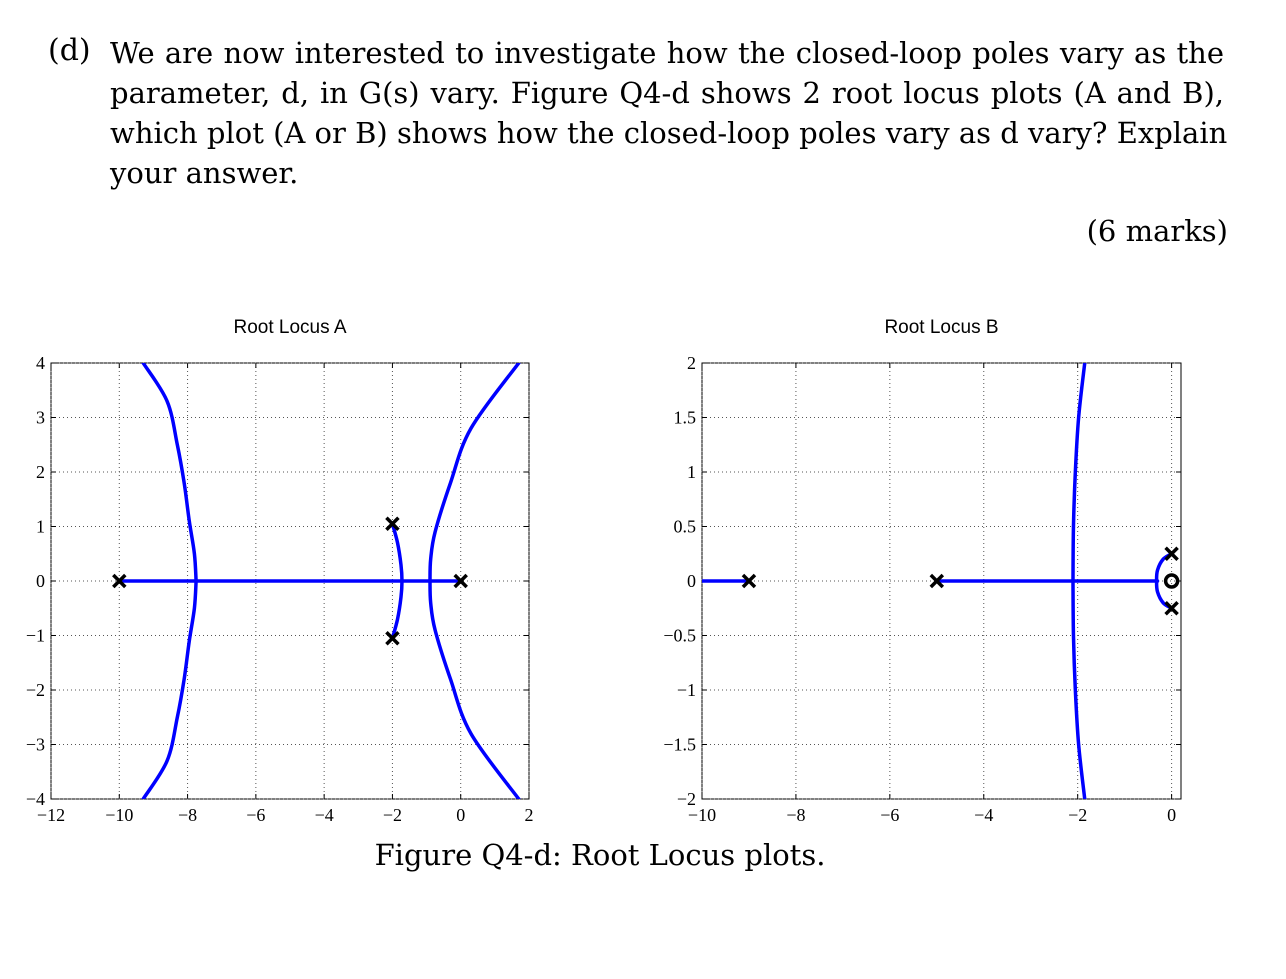 The image size is (1286, 979). Describe the element at coordinates (529, 815) in the screenshot. I see `x-tick-label: 2` at that location.